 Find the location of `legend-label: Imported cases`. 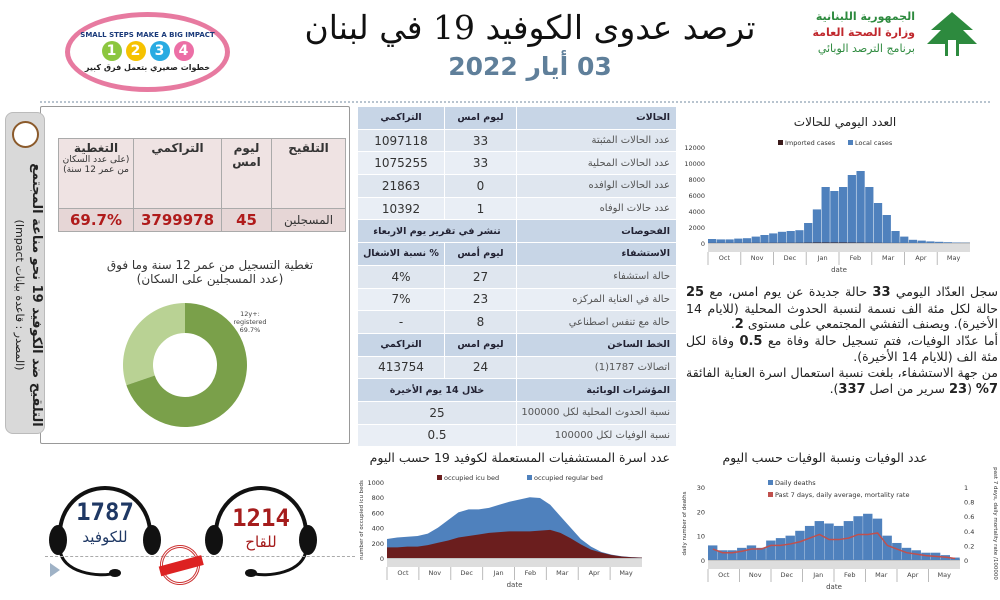

legend-label: Imported cases is located at coordinates (810, 143).